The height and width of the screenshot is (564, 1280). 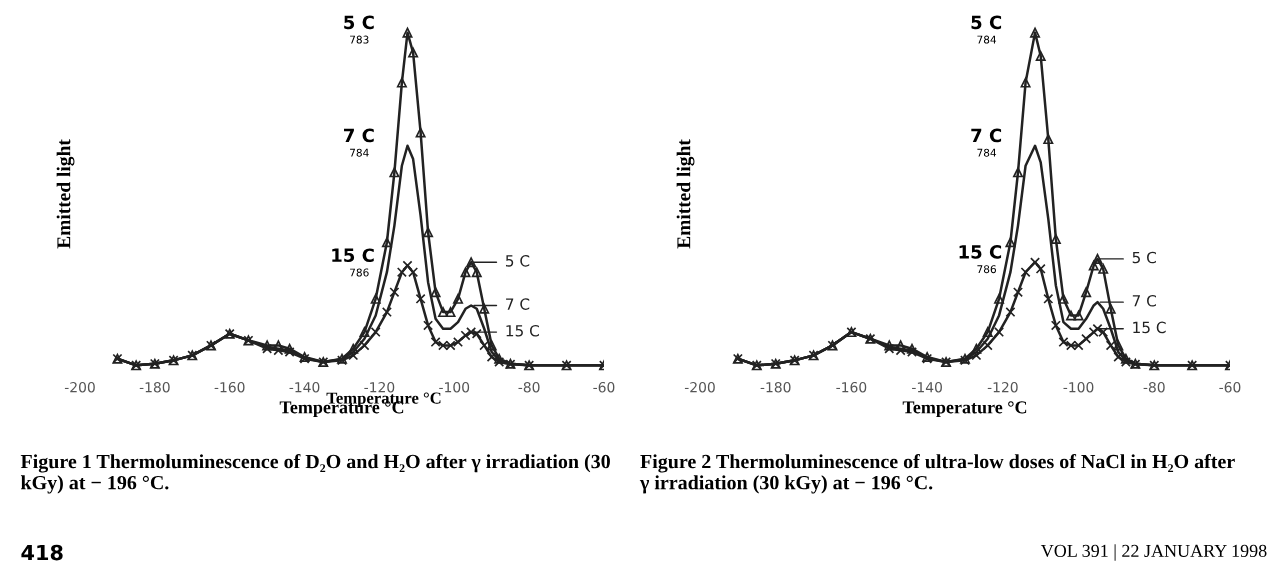 What do you see at coordinates (964, 409) in the screenshot?
I see `x-axis-title: Temperature °C` at bounding box center [964, 409].